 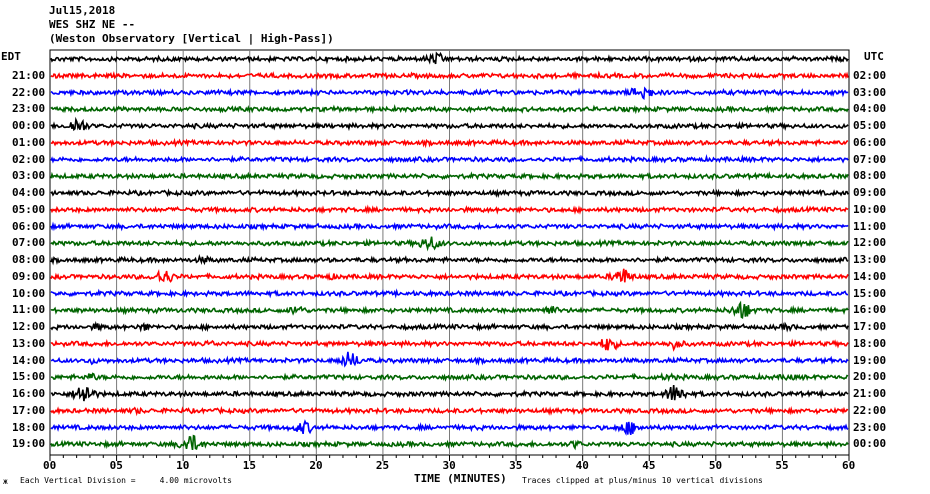 What do you see at coordinates (11, 56) in the screenshot?
I see `left-timezone-label: EDT` at bounding box center [11, 56].